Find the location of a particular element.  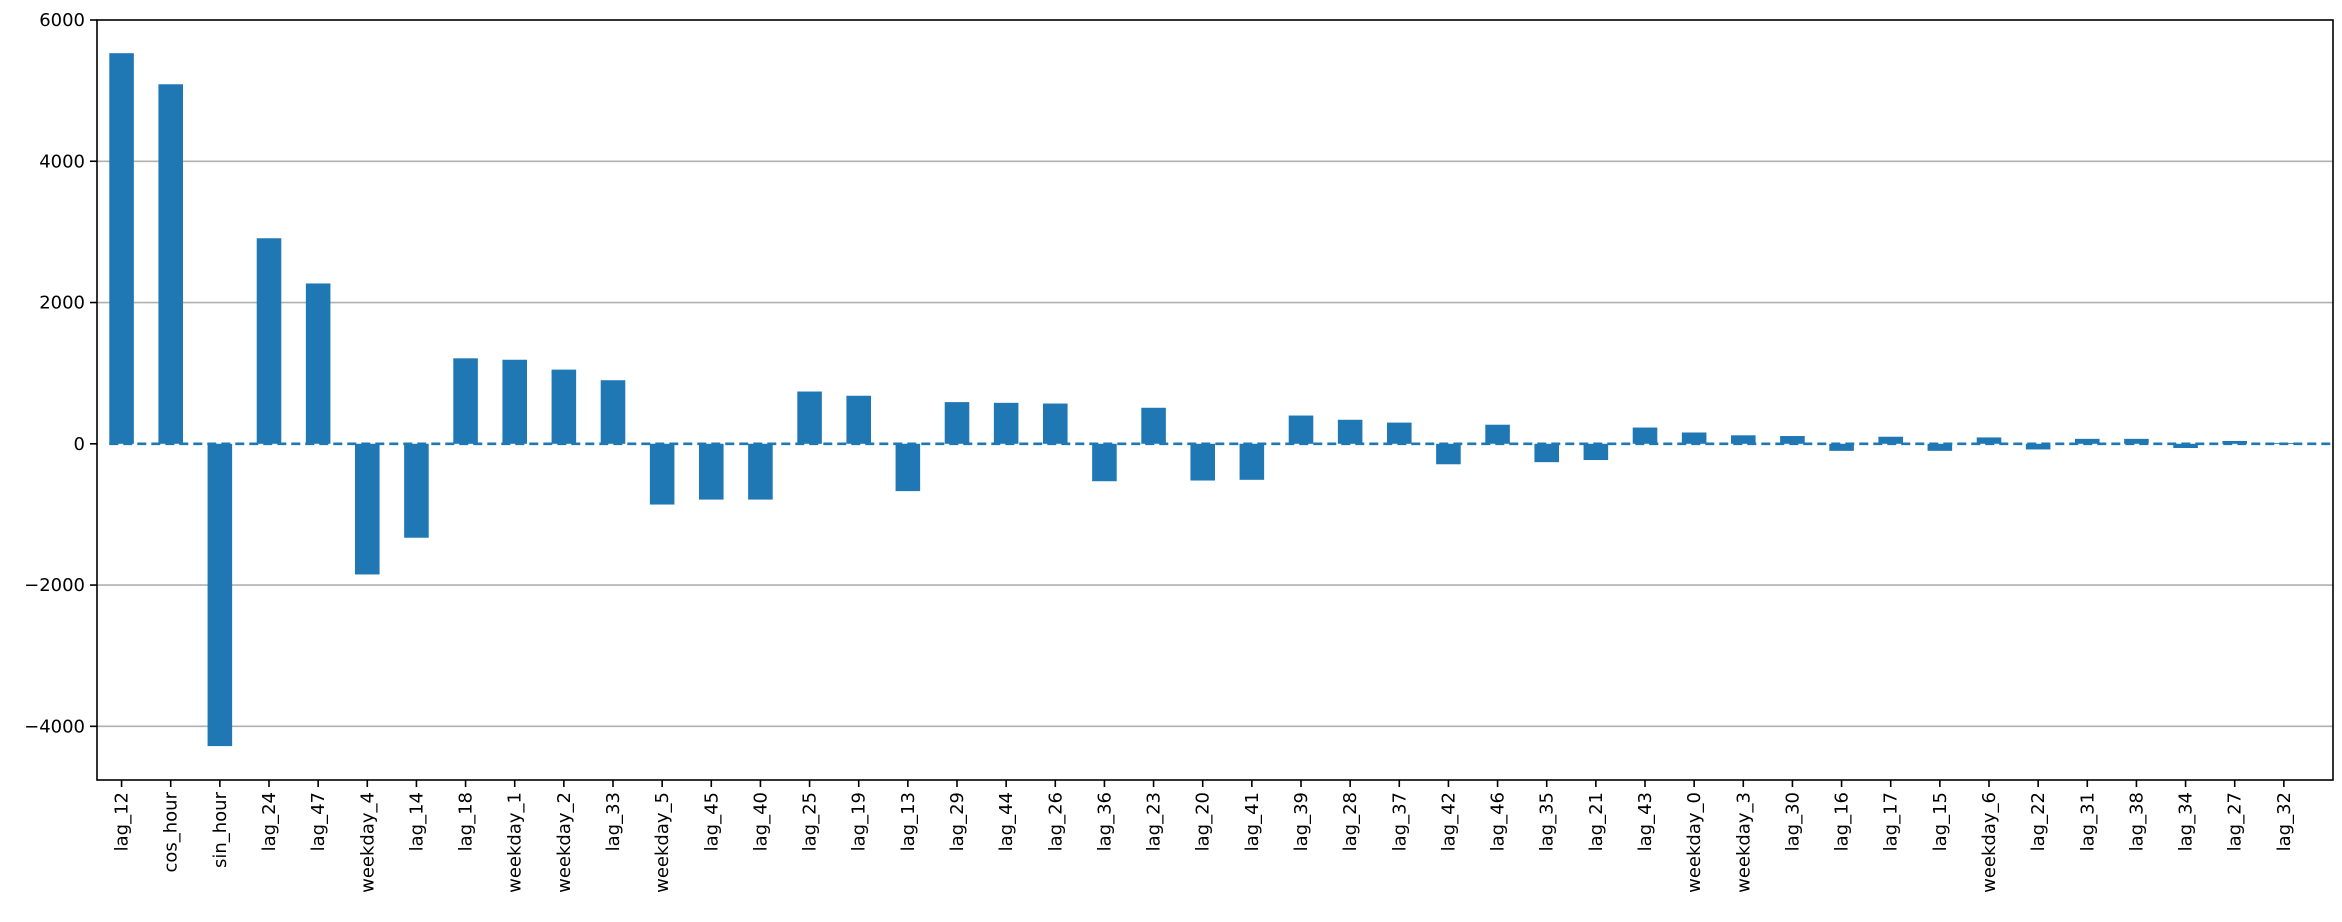

x-tick-label: lag_14 is located at coordinates (416, 821).